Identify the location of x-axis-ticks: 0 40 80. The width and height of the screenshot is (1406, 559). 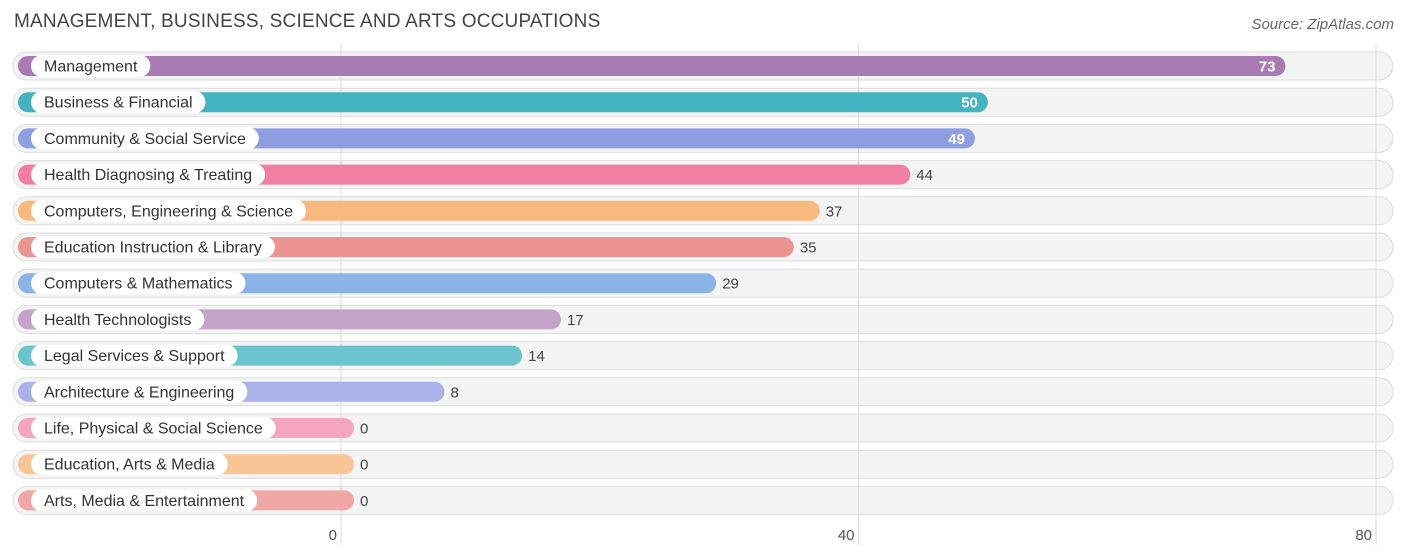
(850, 535).